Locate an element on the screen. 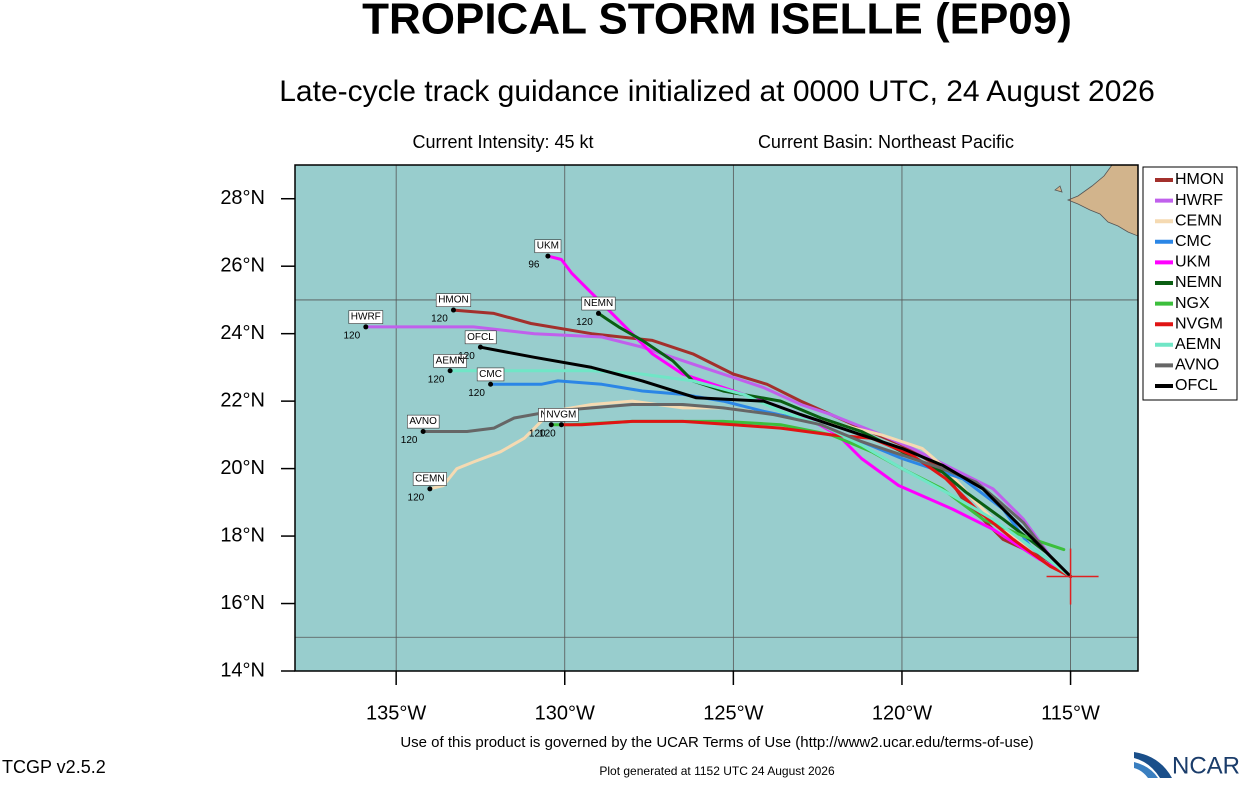 This screenshot has height=785, width=1241. y-tick-label: 28°N is located at coordinates (242, 198).